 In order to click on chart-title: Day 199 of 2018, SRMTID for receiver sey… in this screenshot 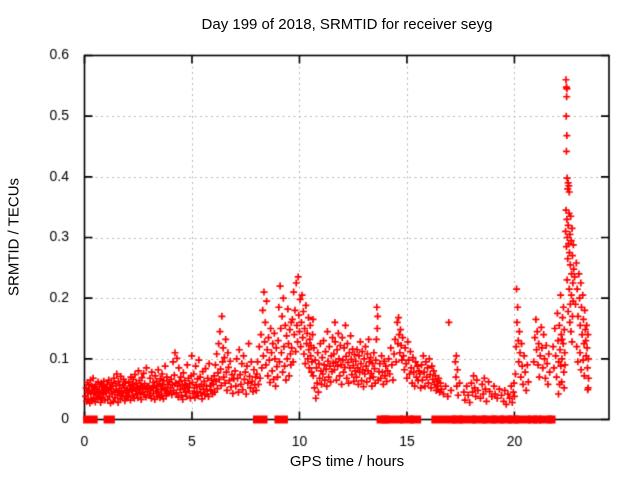, I will do `click(347, 24)`.